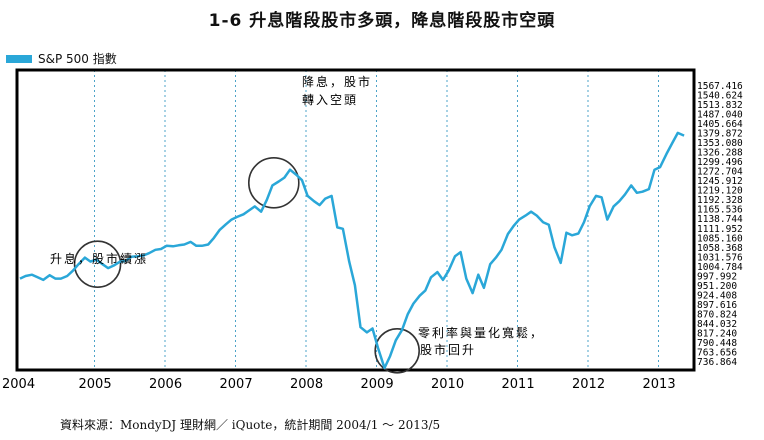 The image size is (764, 440). Describe the element at coordinates (720, 153) in the screenshot. I see `y-tick-label: 1326.288` at that location.